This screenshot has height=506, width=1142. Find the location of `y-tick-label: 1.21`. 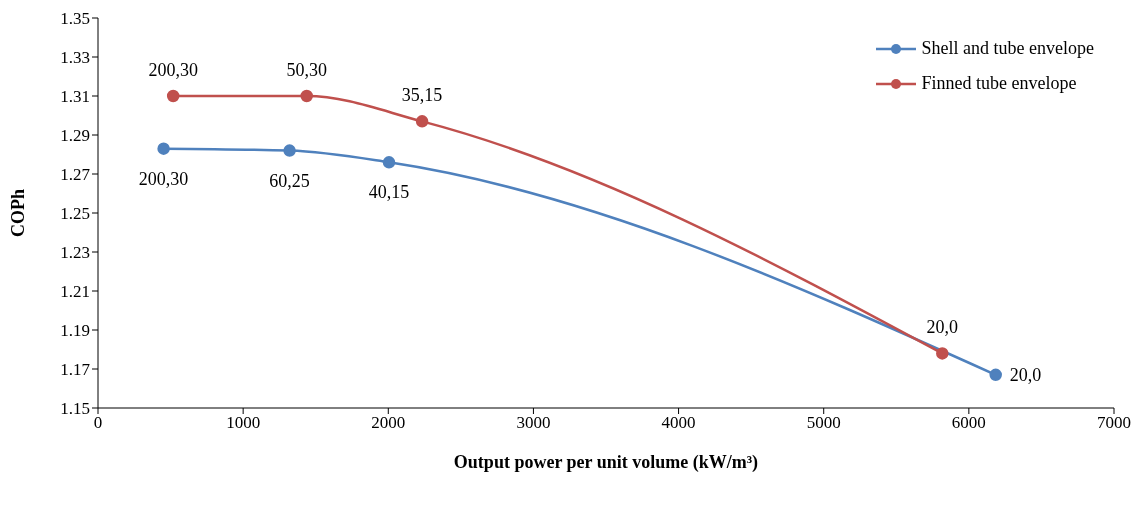

y-tick-label: 1.21 is located at coordinates (75, 292).